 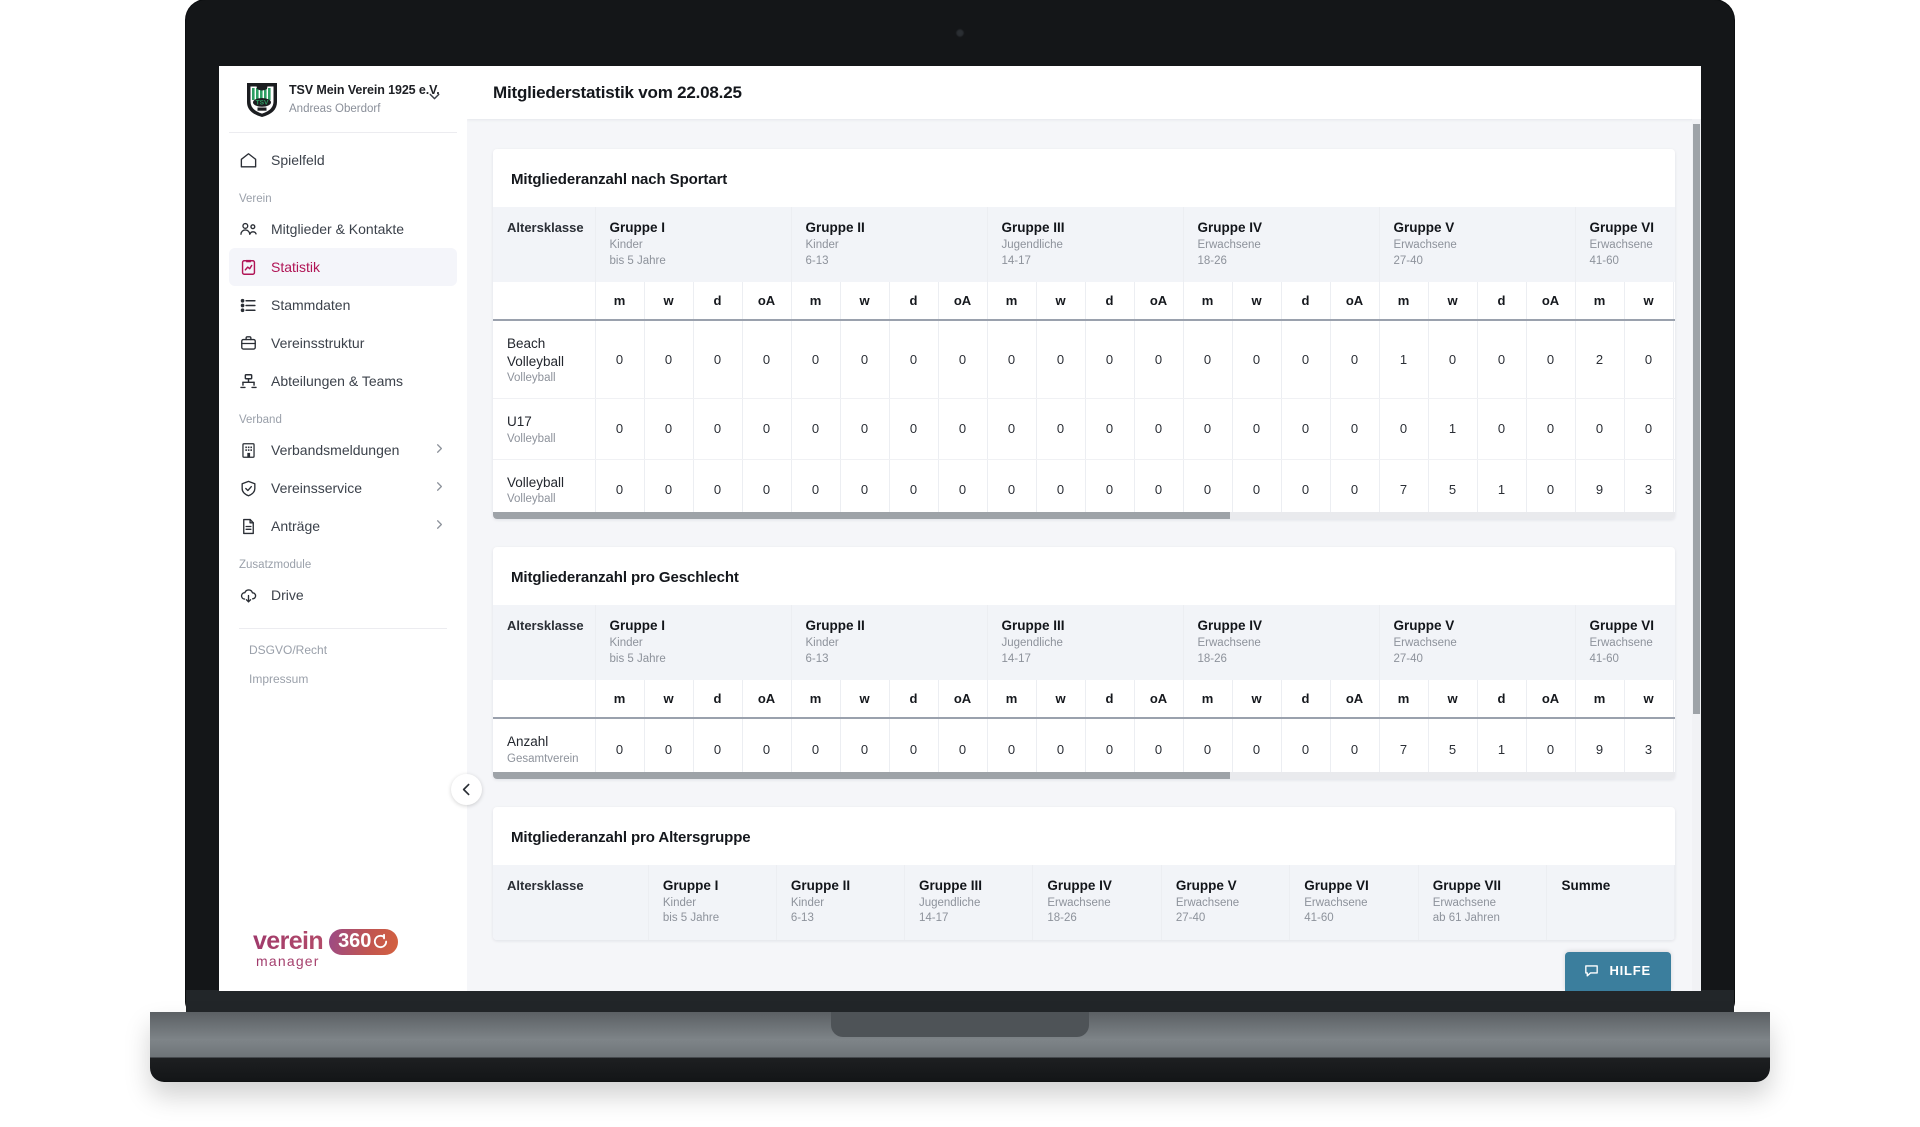 I want to click on sidebar-item-vereinsstruktur: Vereinsstruktur, so click(x=343, y=343).